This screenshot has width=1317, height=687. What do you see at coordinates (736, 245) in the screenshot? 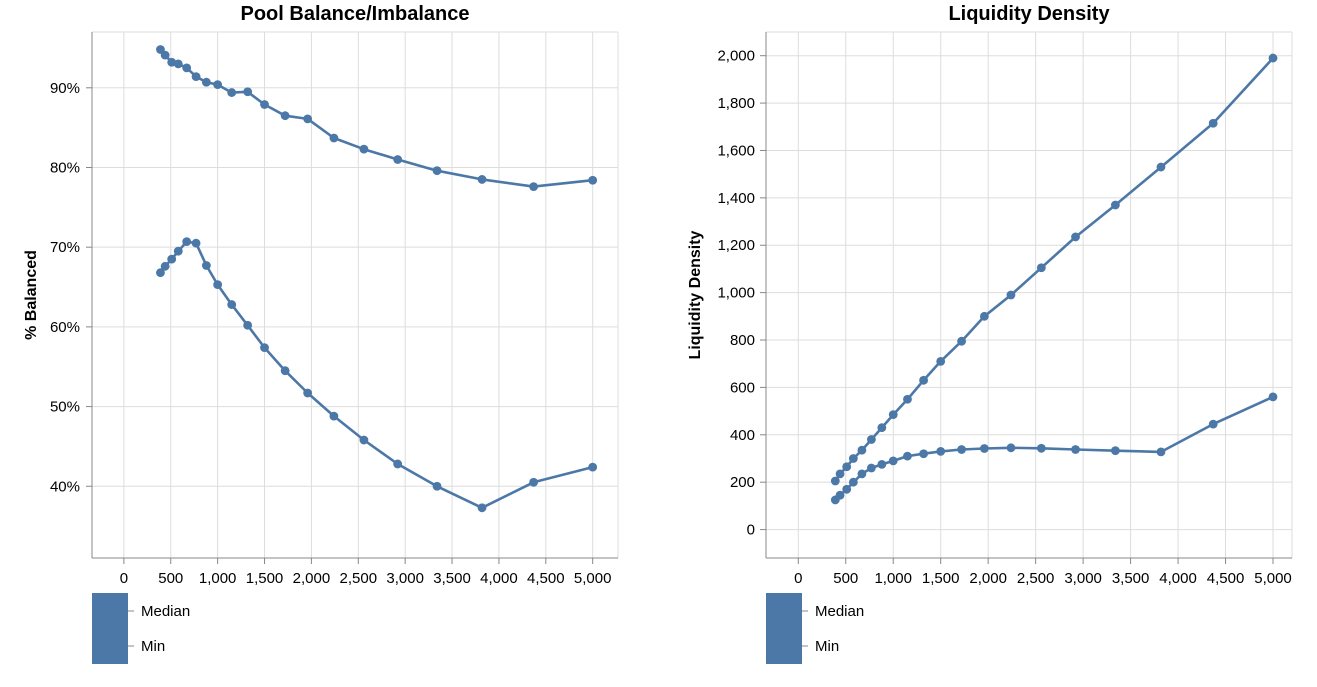
I see `y-tick-label: 1,200` at bounding box center [736, 245].